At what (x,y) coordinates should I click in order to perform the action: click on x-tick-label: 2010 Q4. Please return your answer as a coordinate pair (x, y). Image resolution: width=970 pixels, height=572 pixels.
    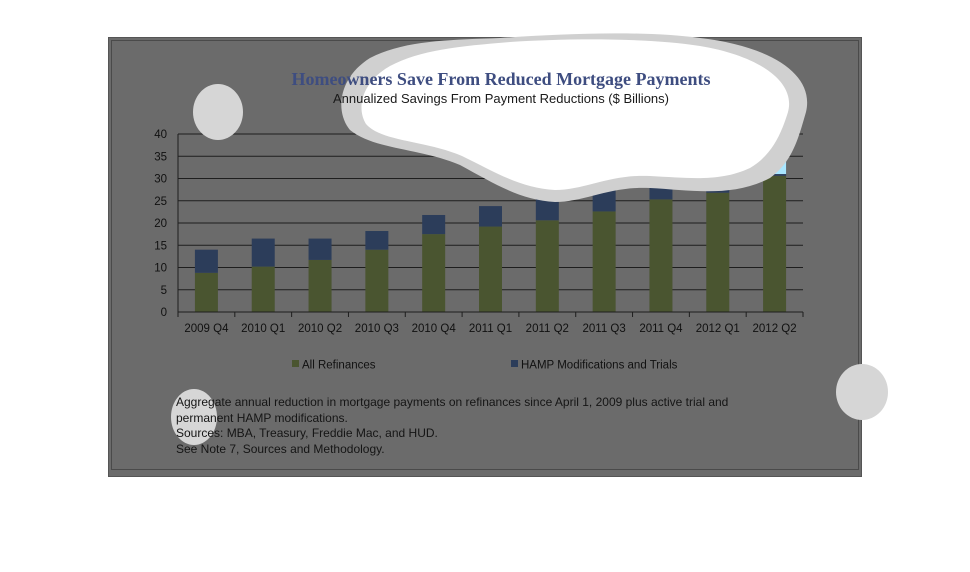
    Looking at the image, I should click on (434, 329).